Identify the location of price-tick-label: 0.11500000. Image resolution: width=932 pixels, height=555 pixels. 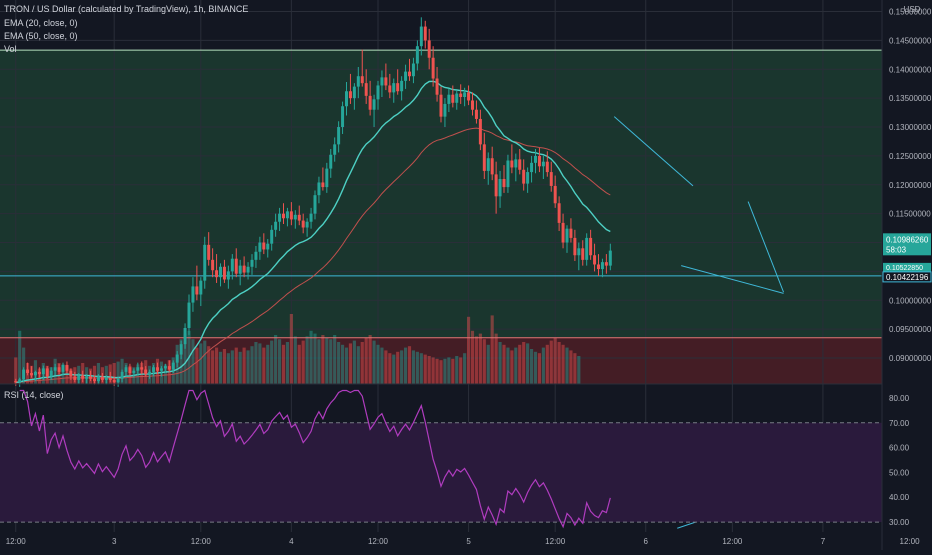
(910, 214).